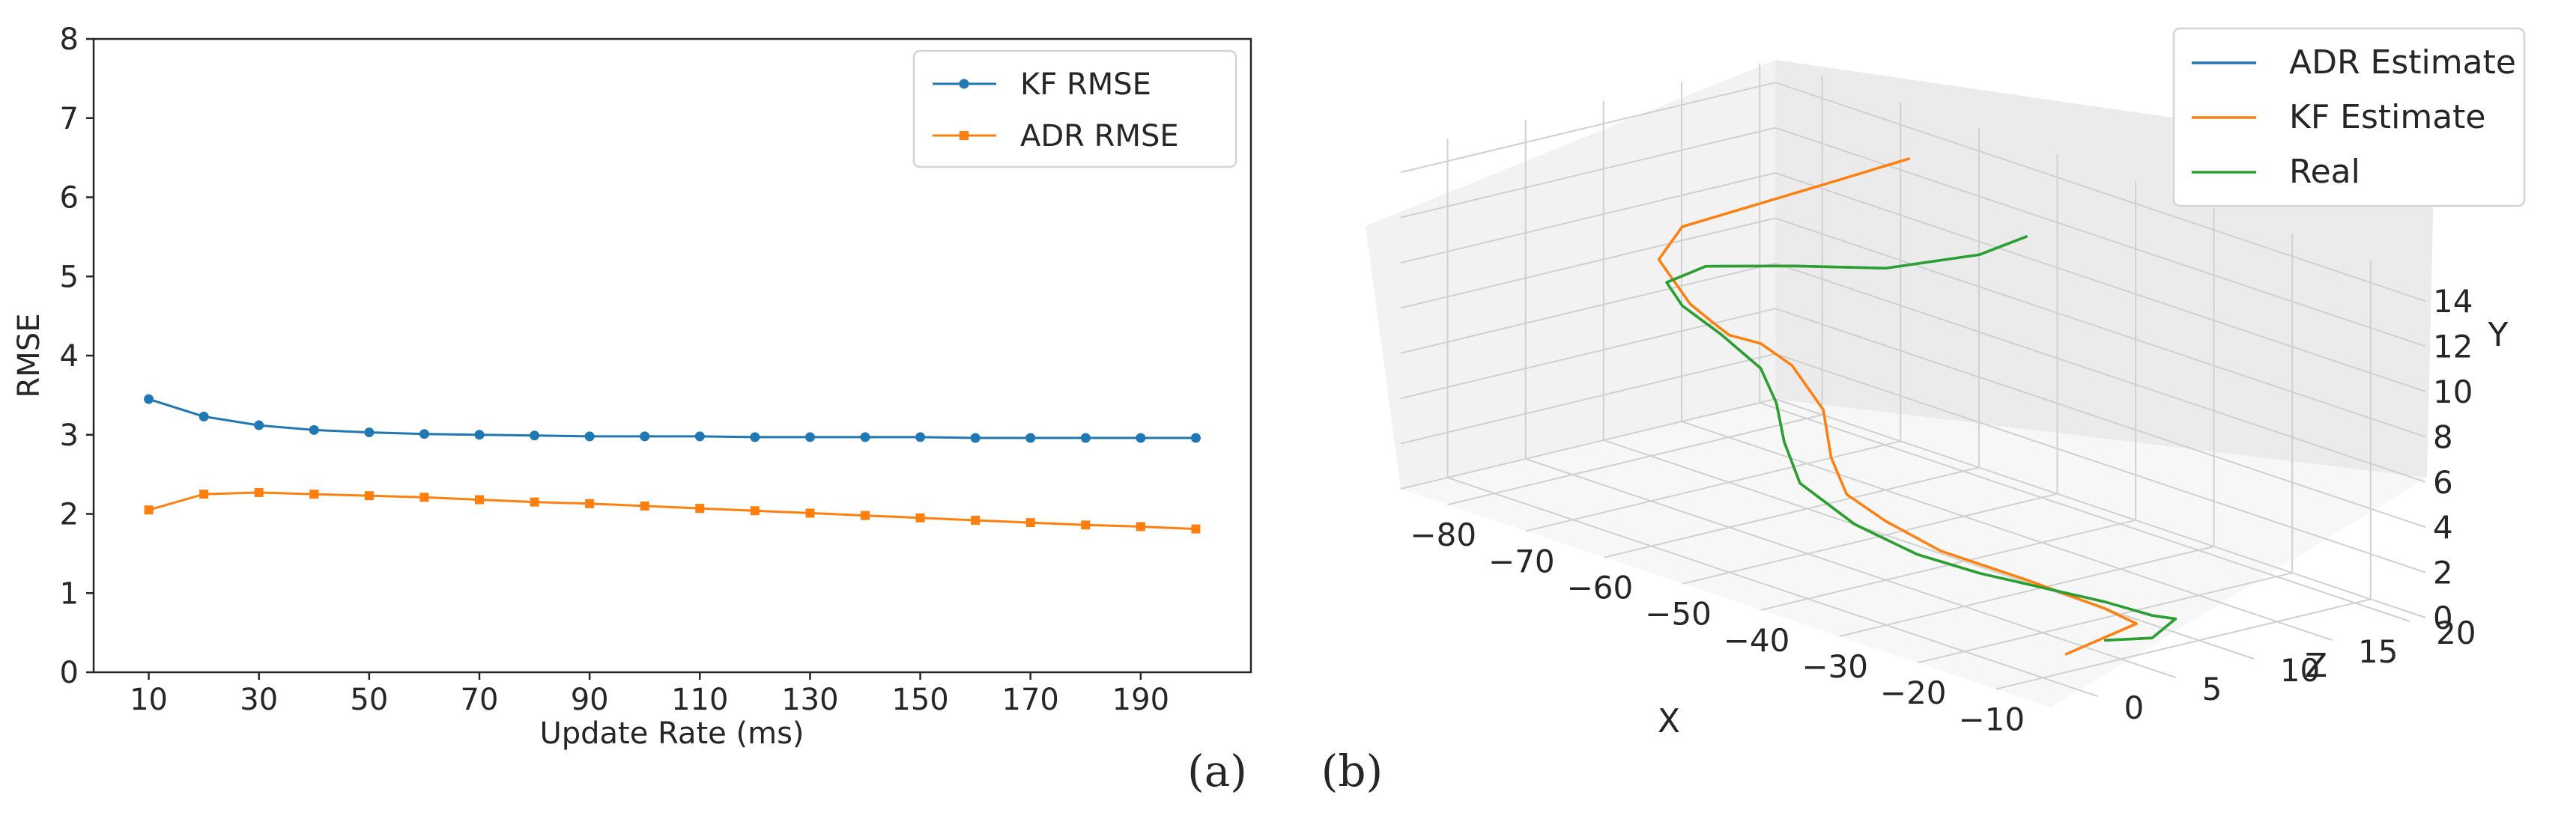 This screenshot has width=2576, height=813. What do you see at coordinates (699, 700) in the screenshot?
I see `x-tick-label: 110` at bounding box center [699, 700].